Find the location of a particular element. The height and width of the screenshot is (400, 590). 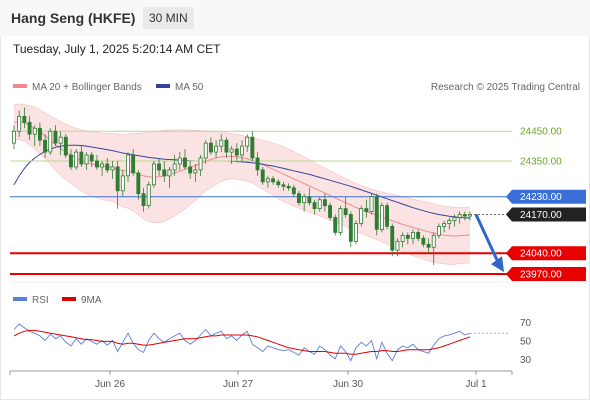

ma50-legend-swatch is located at coordinates (163, 86).